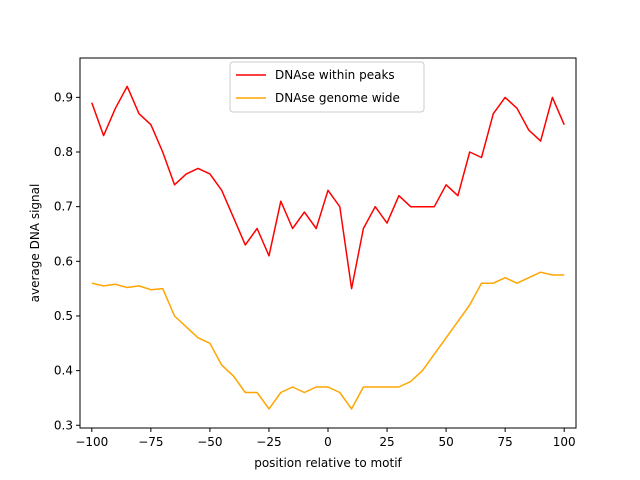 The height and width of the screenshot is (480, 640). Describe the element at coordinates (63, 97) in the screenshot. I see `y-tick-label: 0.9` at that location.